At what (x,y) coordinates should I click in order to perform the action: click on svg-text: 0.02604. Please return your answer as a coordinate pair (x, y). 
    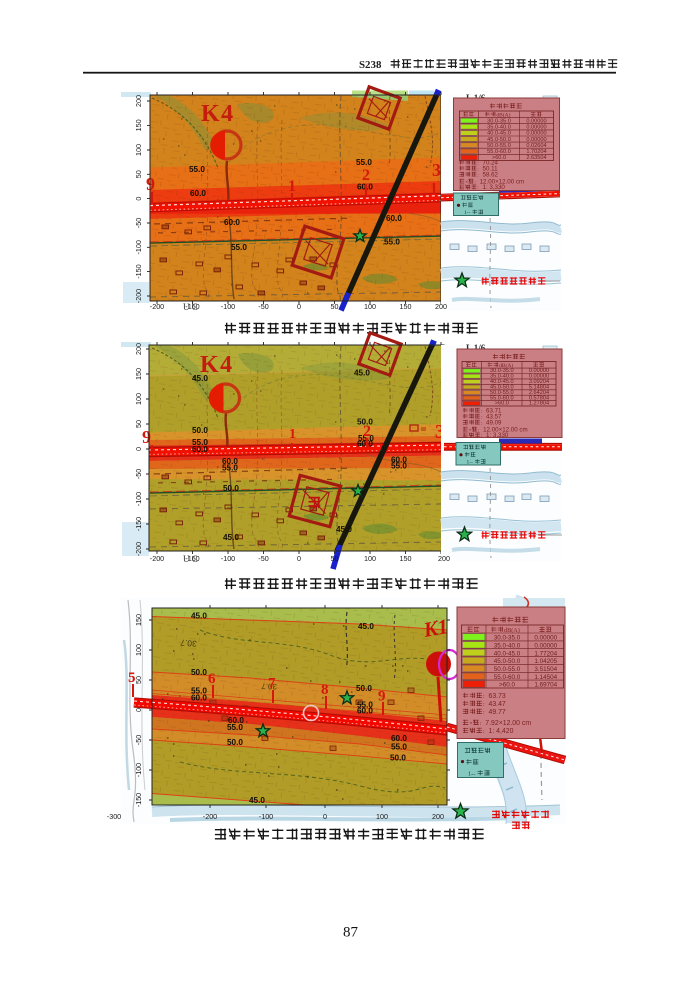
    Looking at the image, I should click on (536, 146).